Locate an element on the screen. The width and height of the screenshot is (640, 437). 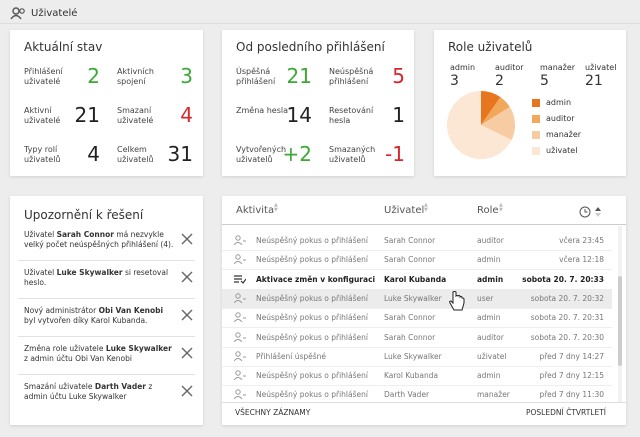
metric-value: 4 is located at coordinates (93, 154).